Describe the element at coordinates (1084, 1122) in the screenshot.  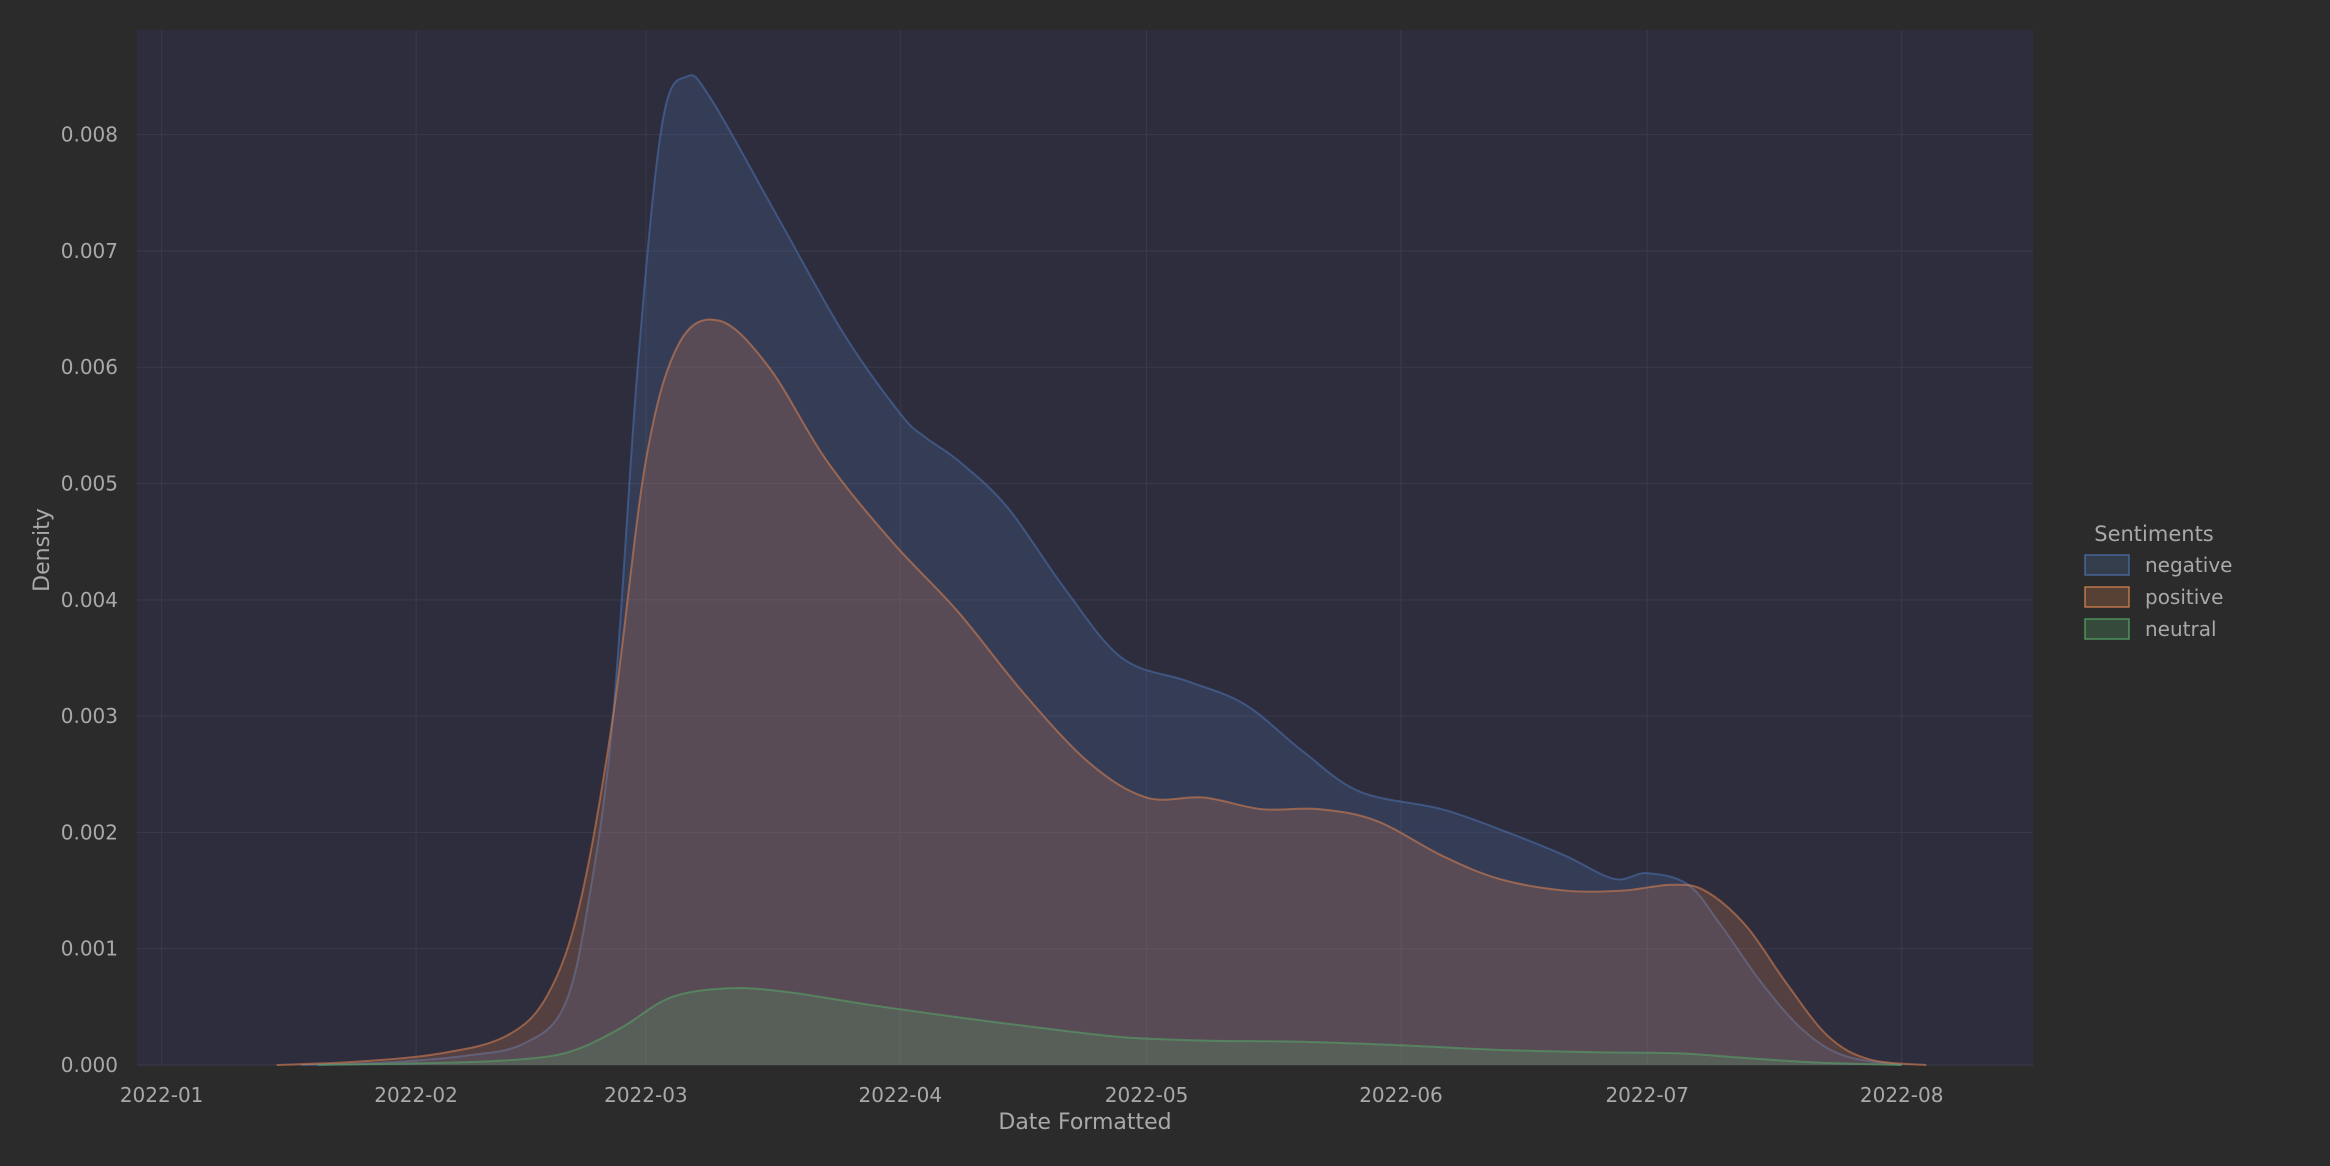
I see `x-axis-label: Date Formatted` at that location.